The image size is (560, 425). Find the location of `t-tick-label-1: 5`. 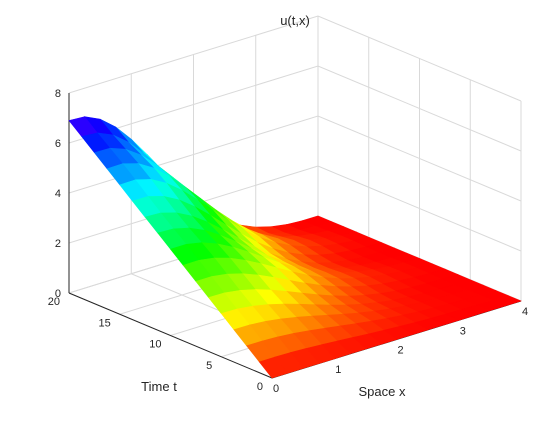

t-tick-label-1: 5 is located at coordinates (209, 366).